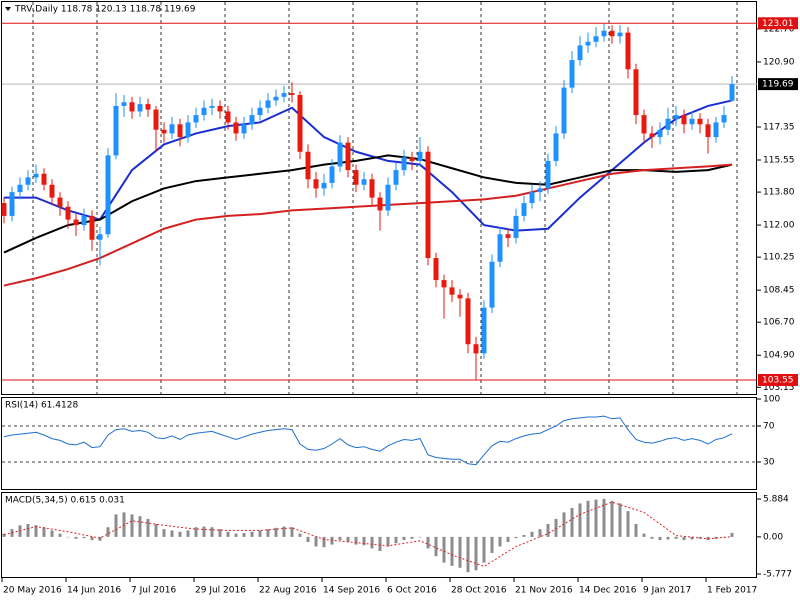 The image size is (800, 600). What do you see at coordinates (779, 291) in the screenshot?
I see `y-tick-label: 108.45` at bounding box center [779, 291].